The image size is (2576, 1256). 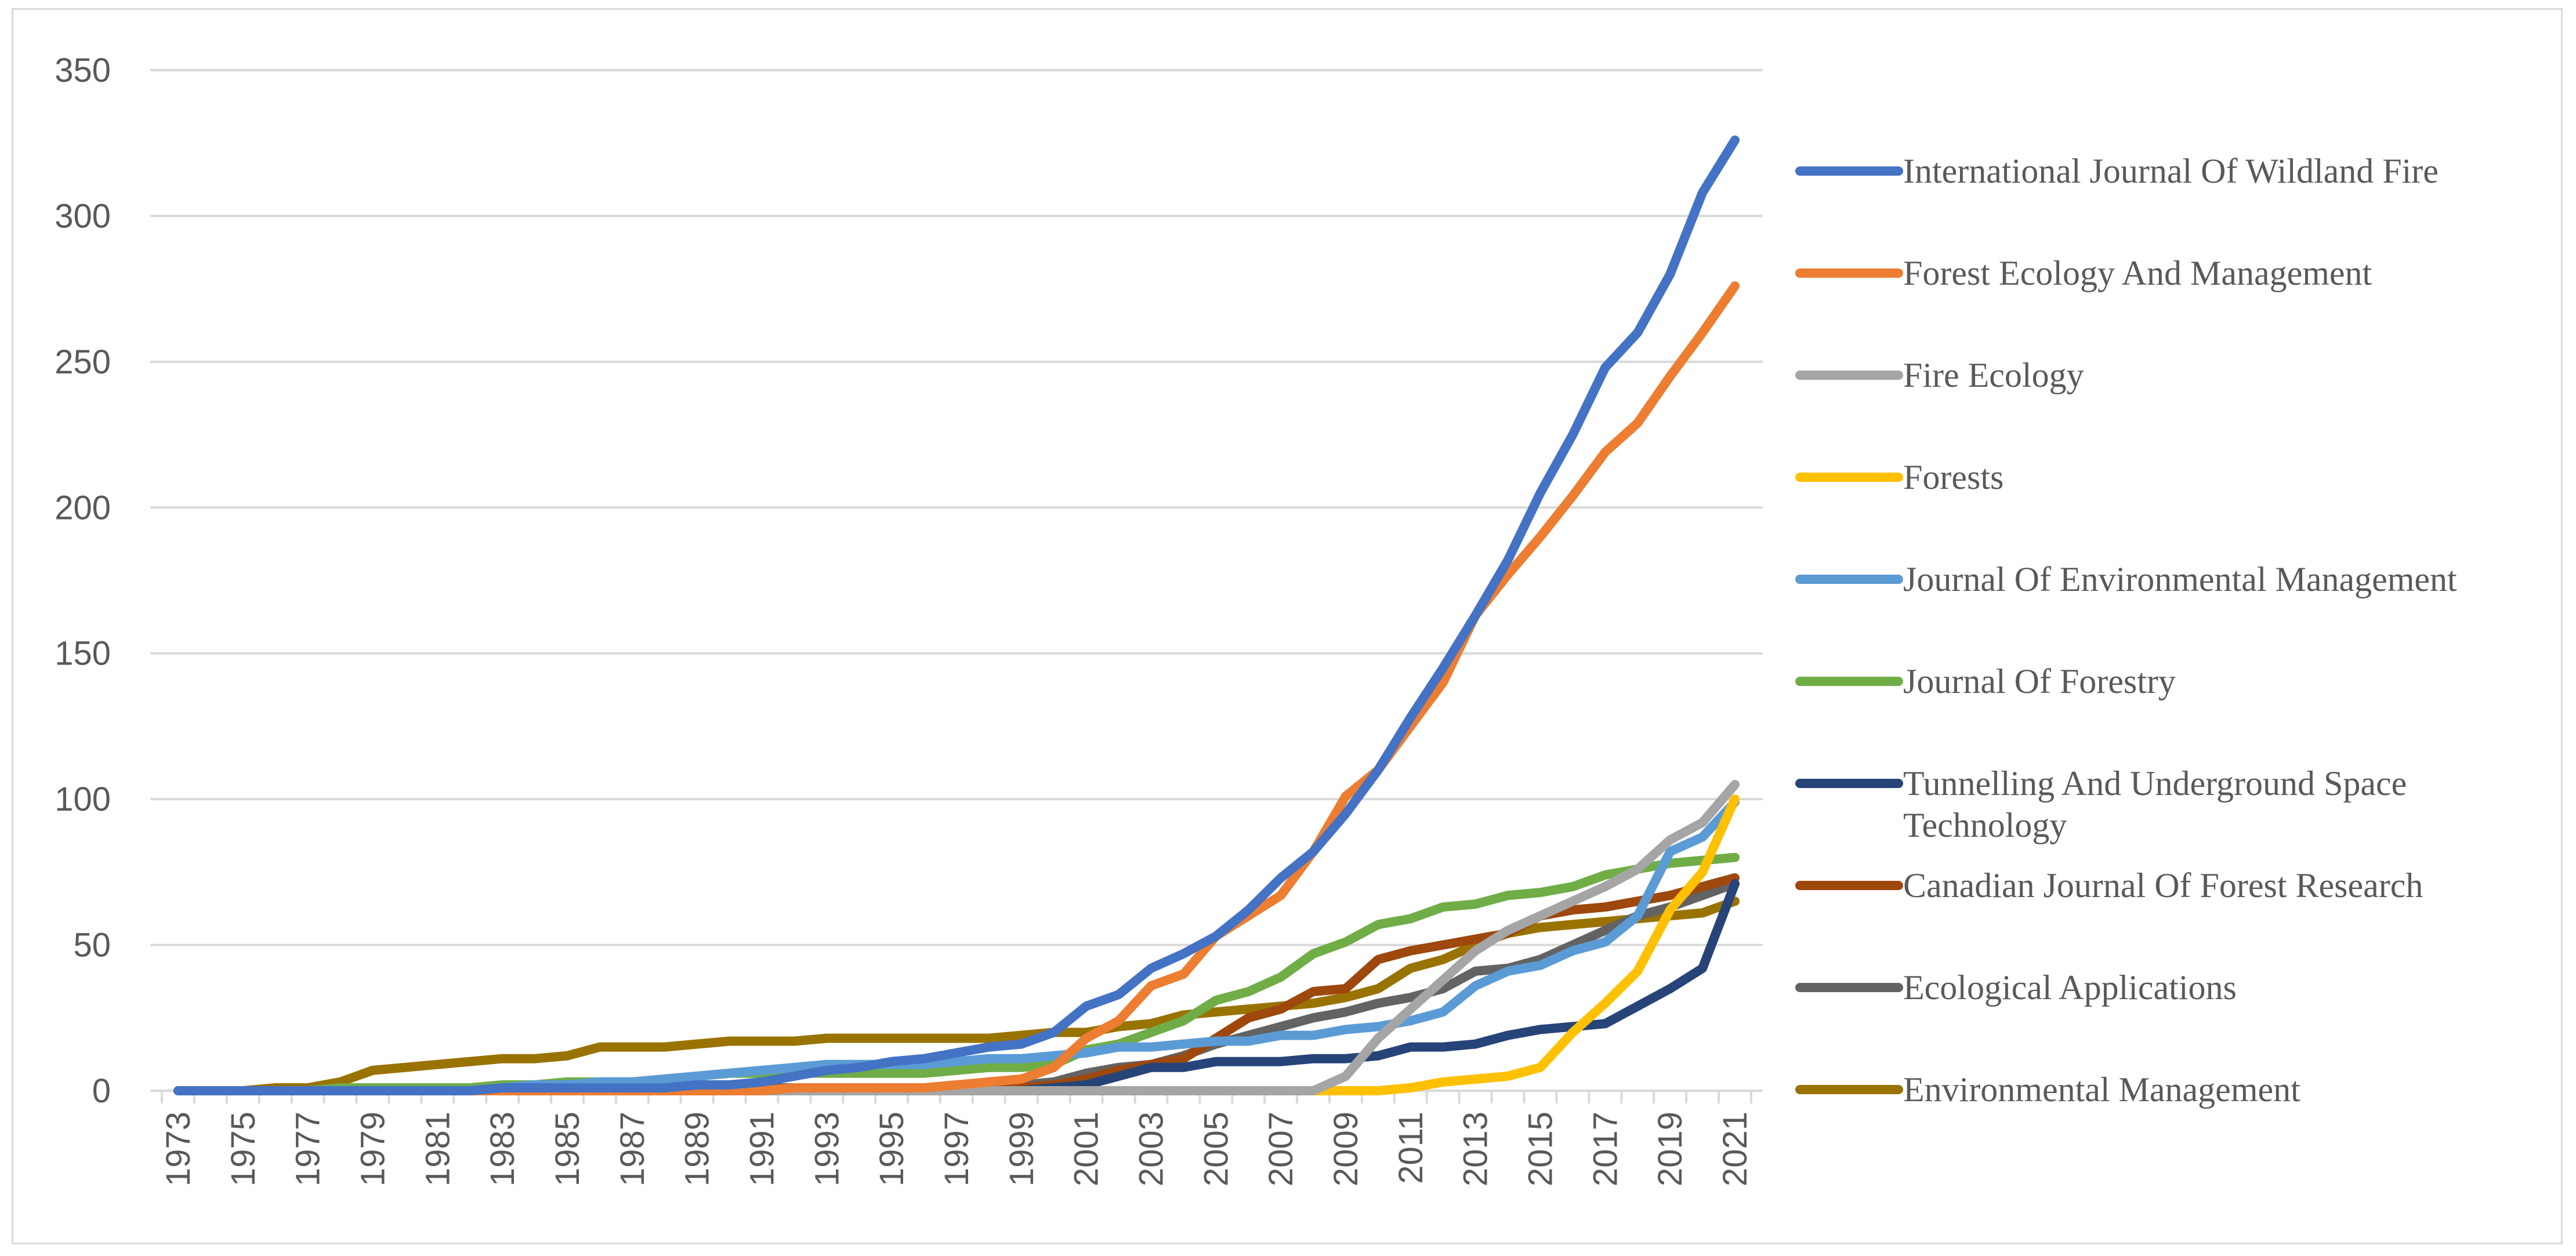 I want to click on x-tick-label: 2021, so click(x=1735, y=1149).